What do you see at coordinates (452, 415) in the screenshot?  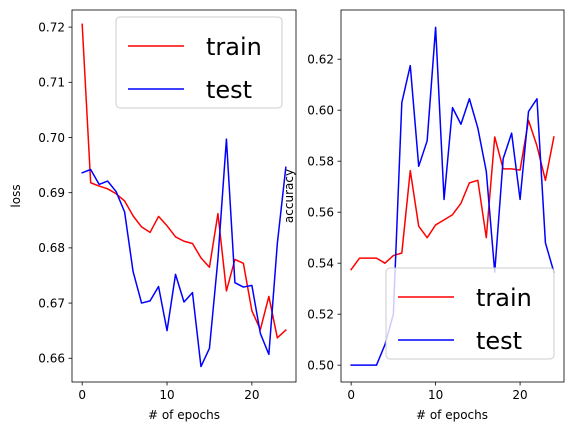 I see `accuracy-x-axis-label: # of epochs` at bounding box center [452, 415].